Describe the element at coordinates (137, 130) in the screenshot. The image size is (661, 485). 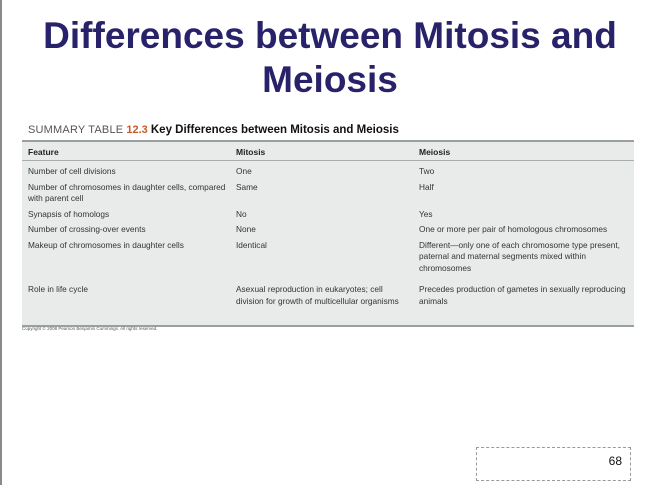
I see `caption-number: 12.3` at that location.